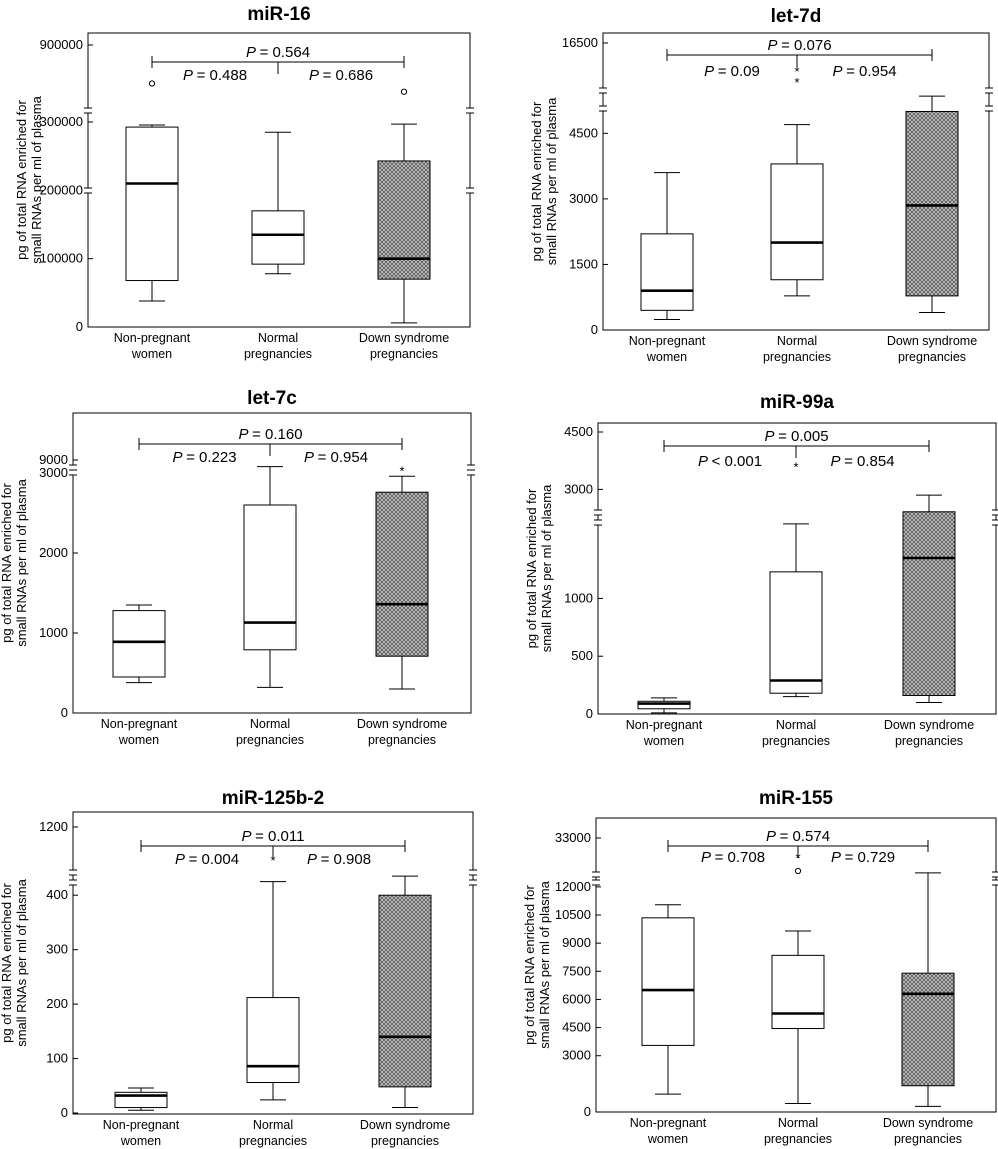  What do you see at coordinates (582, 655) in the screenshot?
I see `y-tick-label: 500` at bounding box center [582, 655].